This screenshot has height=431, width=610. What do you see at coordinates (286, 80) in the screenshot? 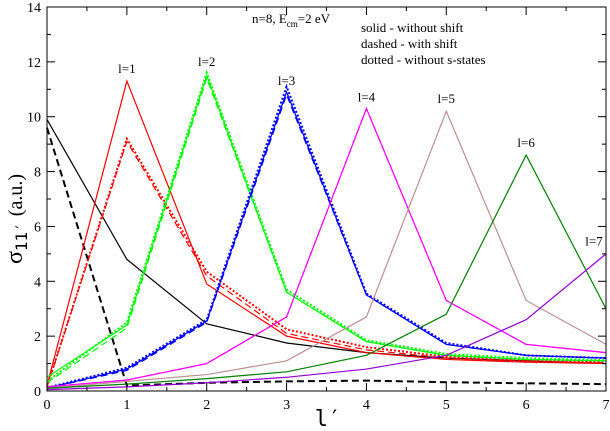
I see `peak-label: l=3` at bounding box center [286, 80].